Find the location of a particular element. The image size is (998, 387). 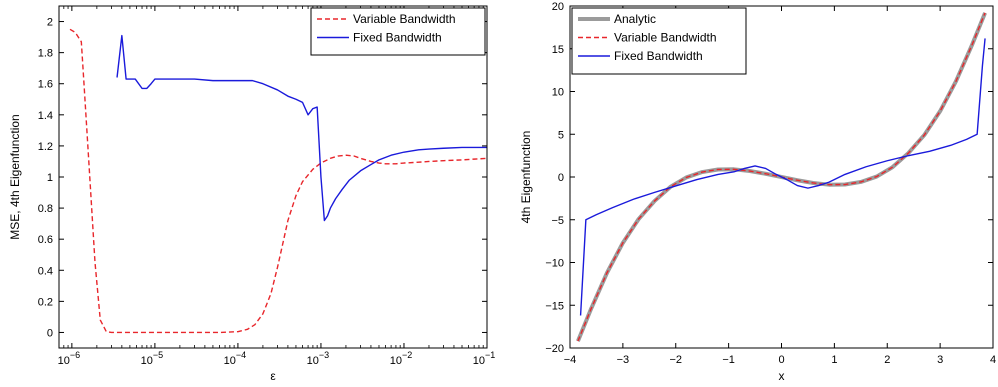

y-tick-label: 1 is located at coordinates (50, 178).